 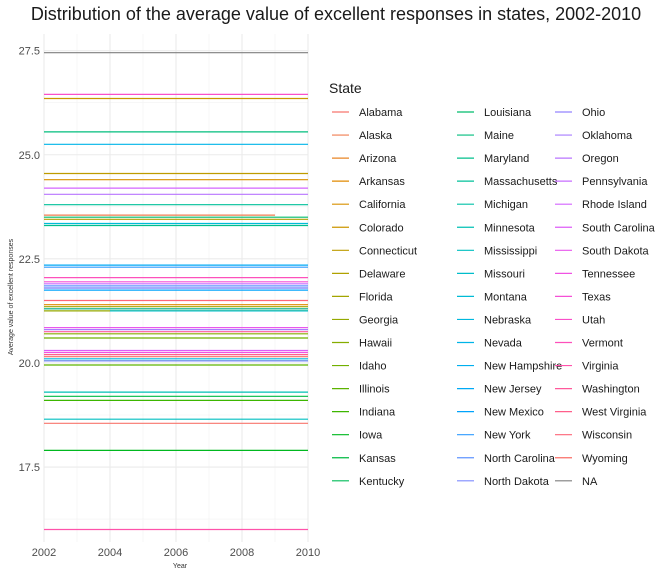 I want to click on y-tick-label: 25.0, so click(x=29, y=156).